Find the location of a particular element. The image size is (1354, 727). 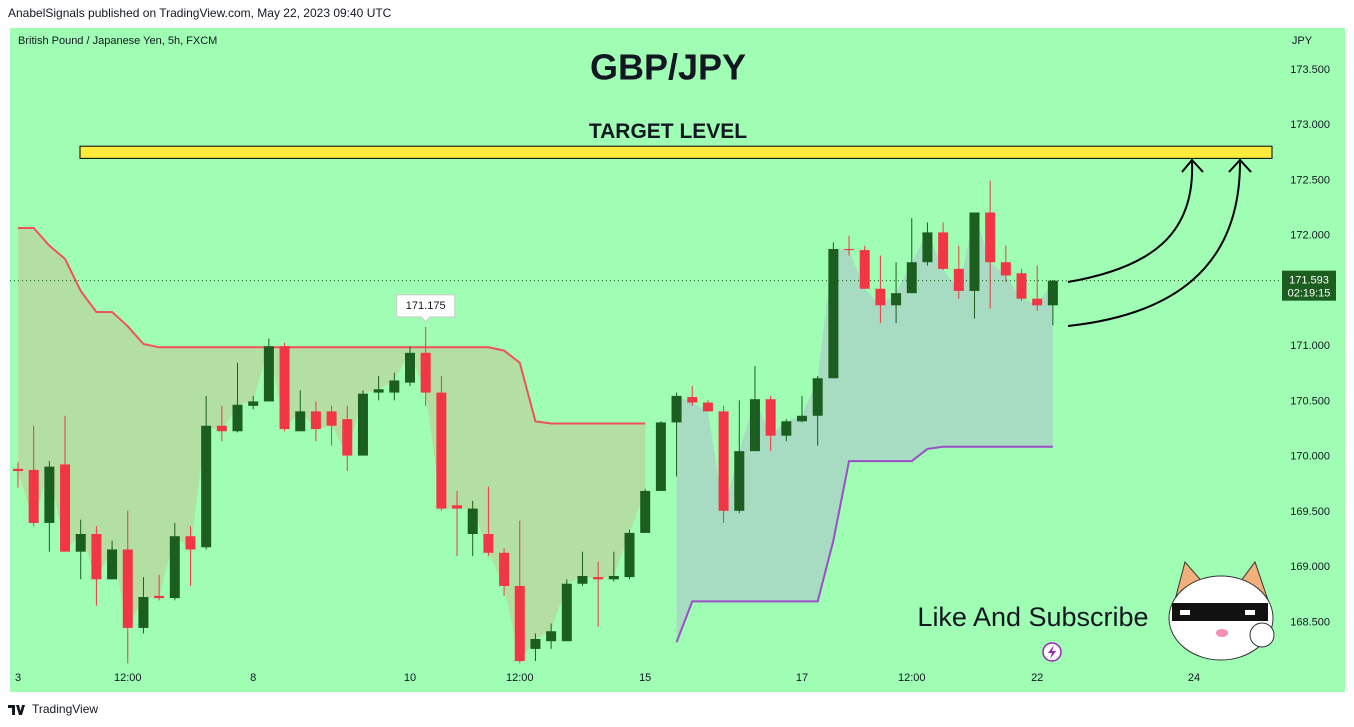

last-price-tag is located at coordinates (1309, 285).